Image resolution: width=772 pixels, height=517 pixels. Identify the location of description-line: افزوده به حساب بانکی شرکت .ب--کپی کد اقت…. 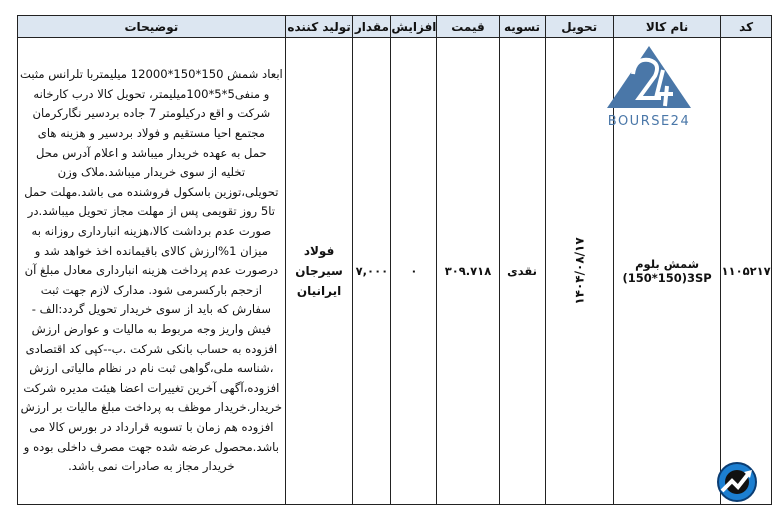
(151, 348).